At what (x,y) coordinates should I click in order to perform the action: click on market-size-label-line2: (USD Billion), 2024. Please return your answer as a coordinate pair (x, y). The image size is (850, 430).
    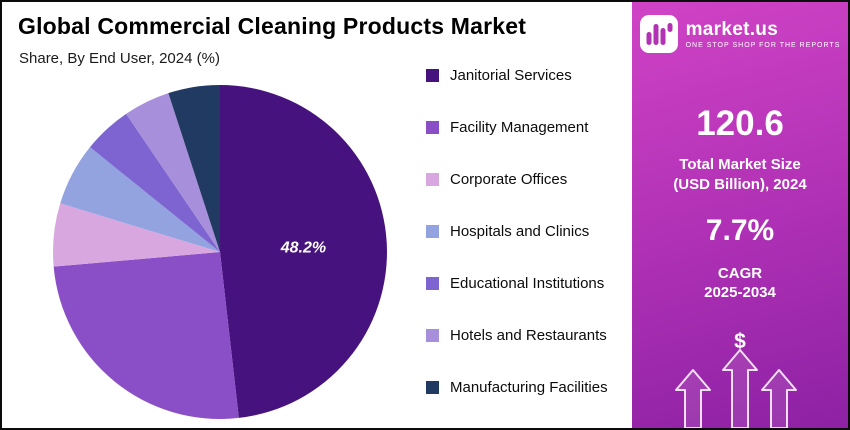
    Looking at the image, I should click on (740, 184).